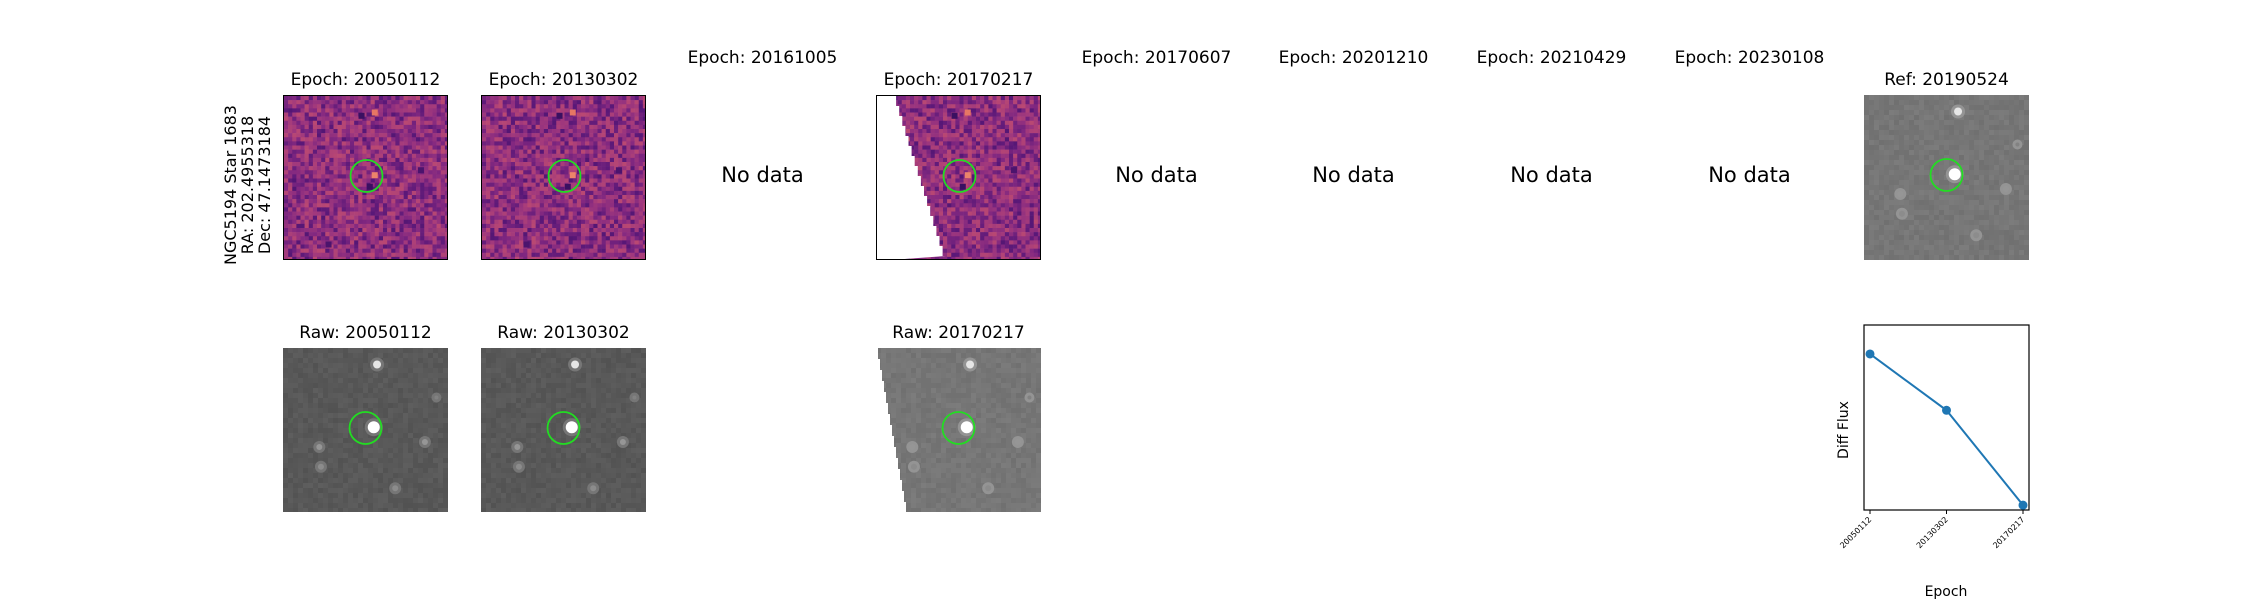 The image size is (2250, 600). What do you see at coordinates (264, 185) in the screenshot?
I see `star-dec: Dec: 47.1473184` at bounding box center [264, 185].